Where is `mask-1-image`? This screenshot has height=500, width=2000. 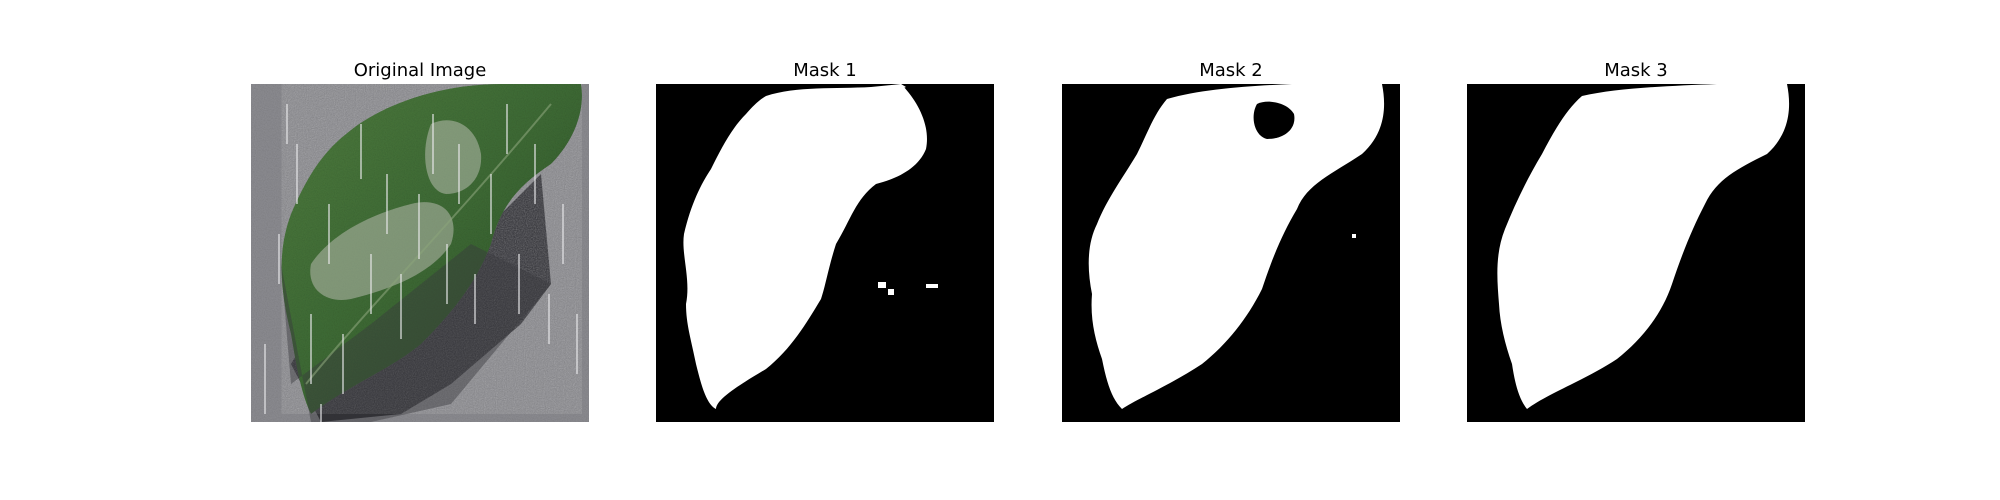
mask-1-image is located at coordinates (825, 253).